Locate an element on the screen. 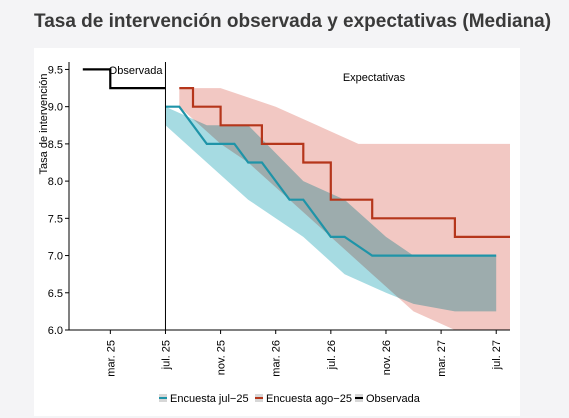 The image size is (569, 418). annotation-expectativas: Expectativas is located at coordinates (374, 78).